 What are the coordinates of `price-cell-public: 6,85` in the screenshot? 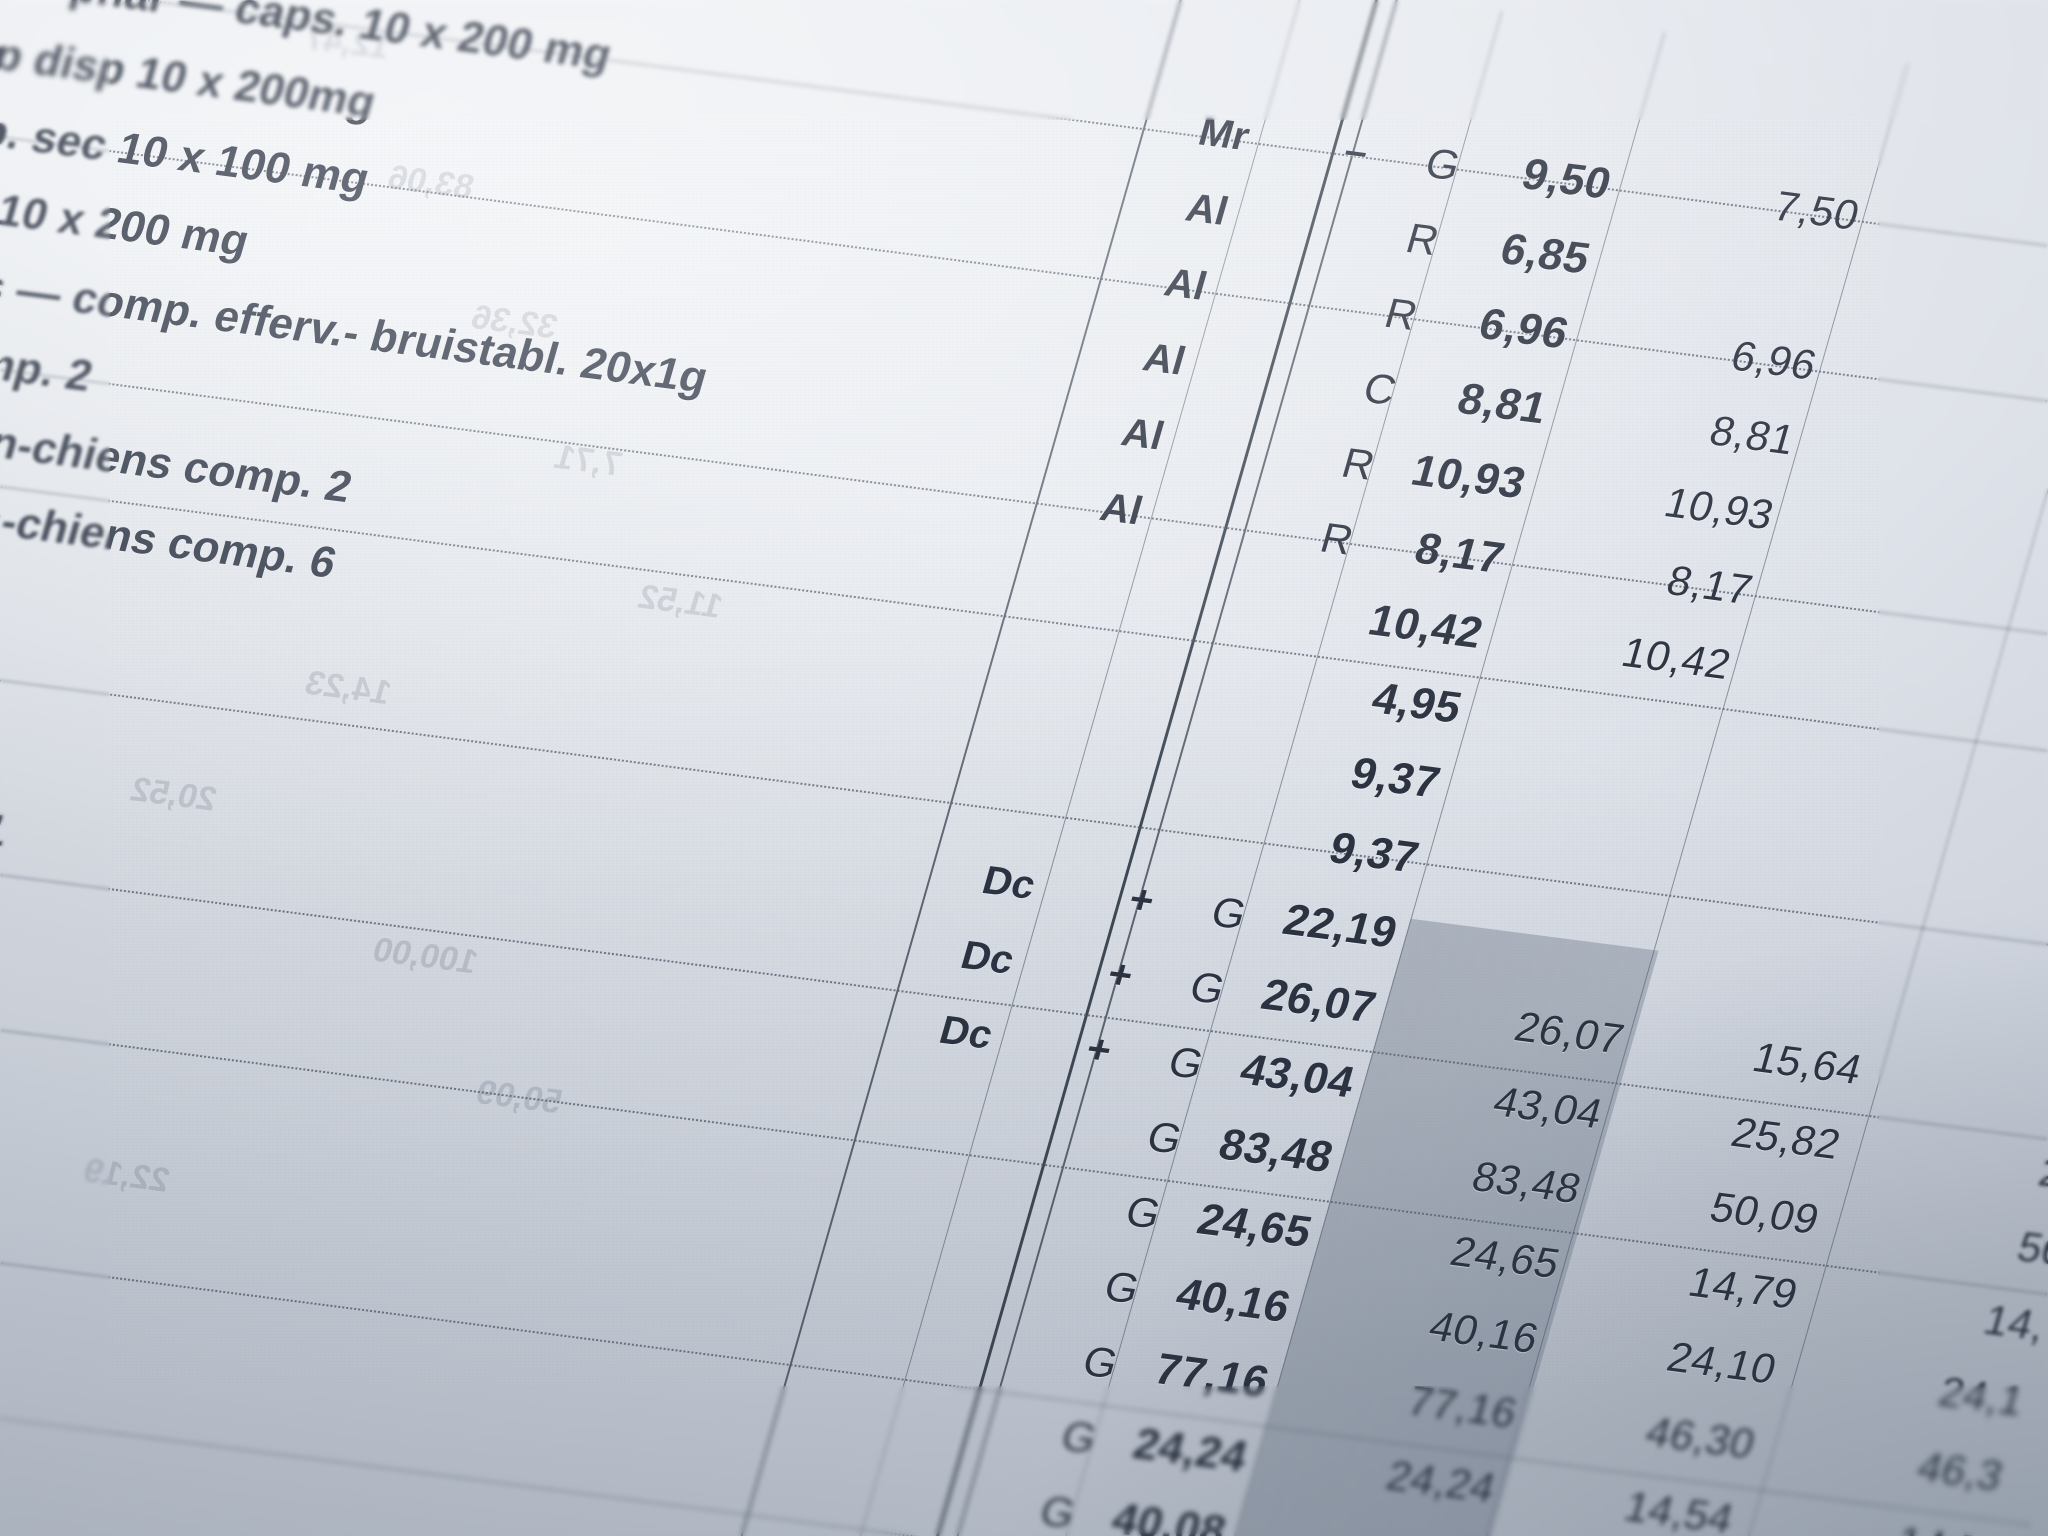 It's located at (1545, 254).